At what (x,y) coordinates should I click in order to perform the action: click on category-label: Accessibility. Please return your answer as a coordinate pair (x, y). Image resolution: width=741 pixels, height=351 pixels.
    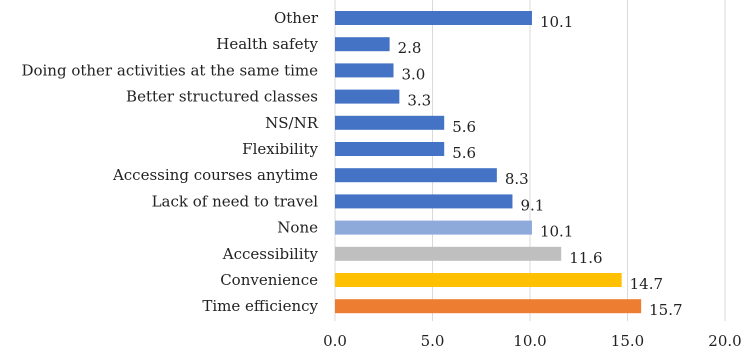
    Looking at the image, I should click on (270, 254).